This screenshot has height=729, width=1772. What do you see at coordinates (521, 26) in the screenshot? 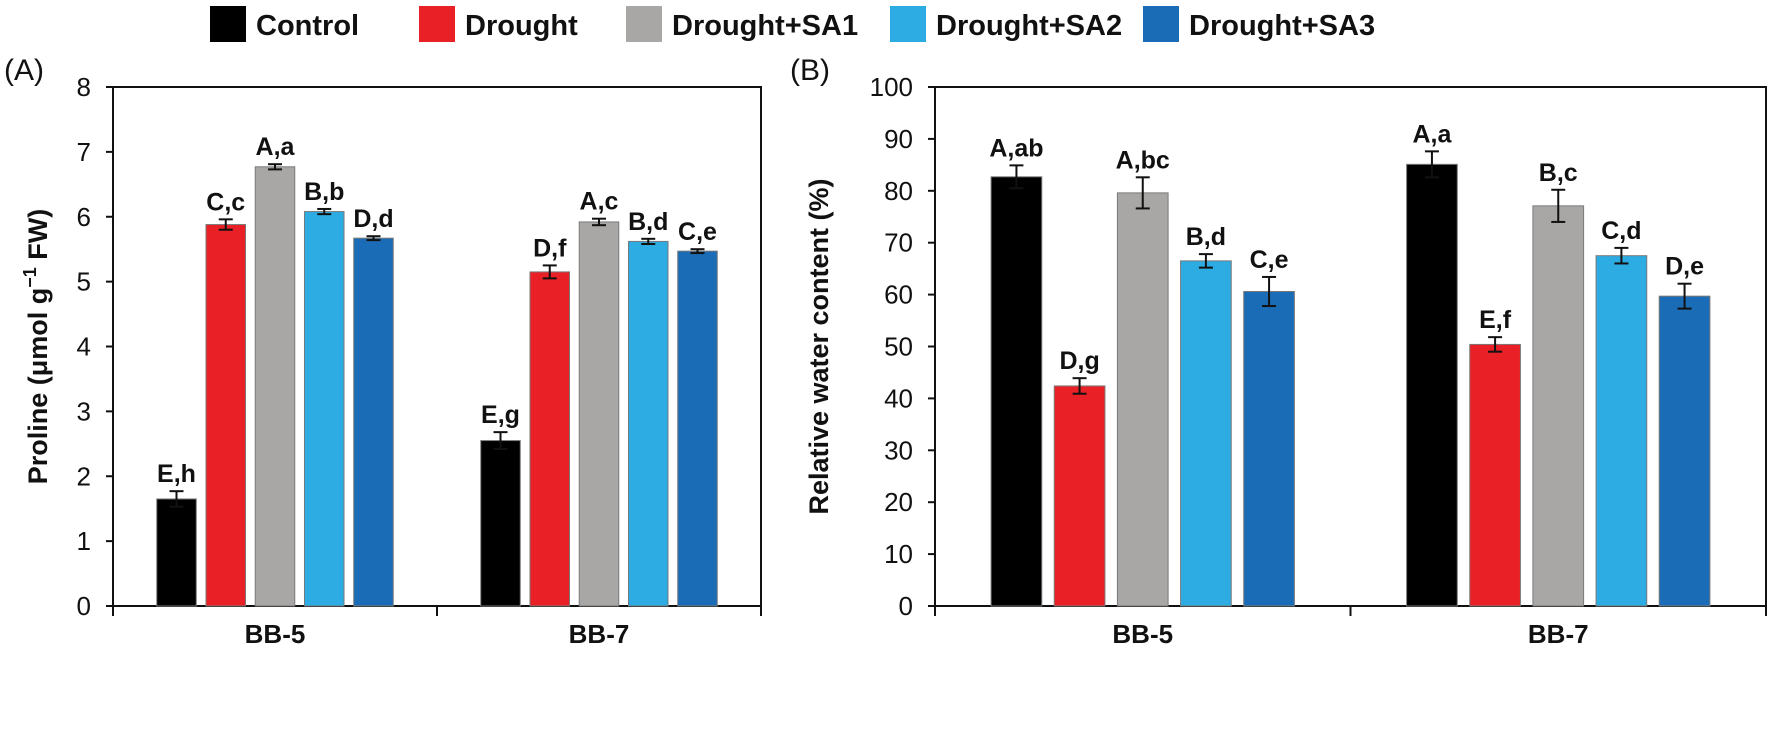
I see `legend-label-2: Drought` at bounding box center [521, 26].